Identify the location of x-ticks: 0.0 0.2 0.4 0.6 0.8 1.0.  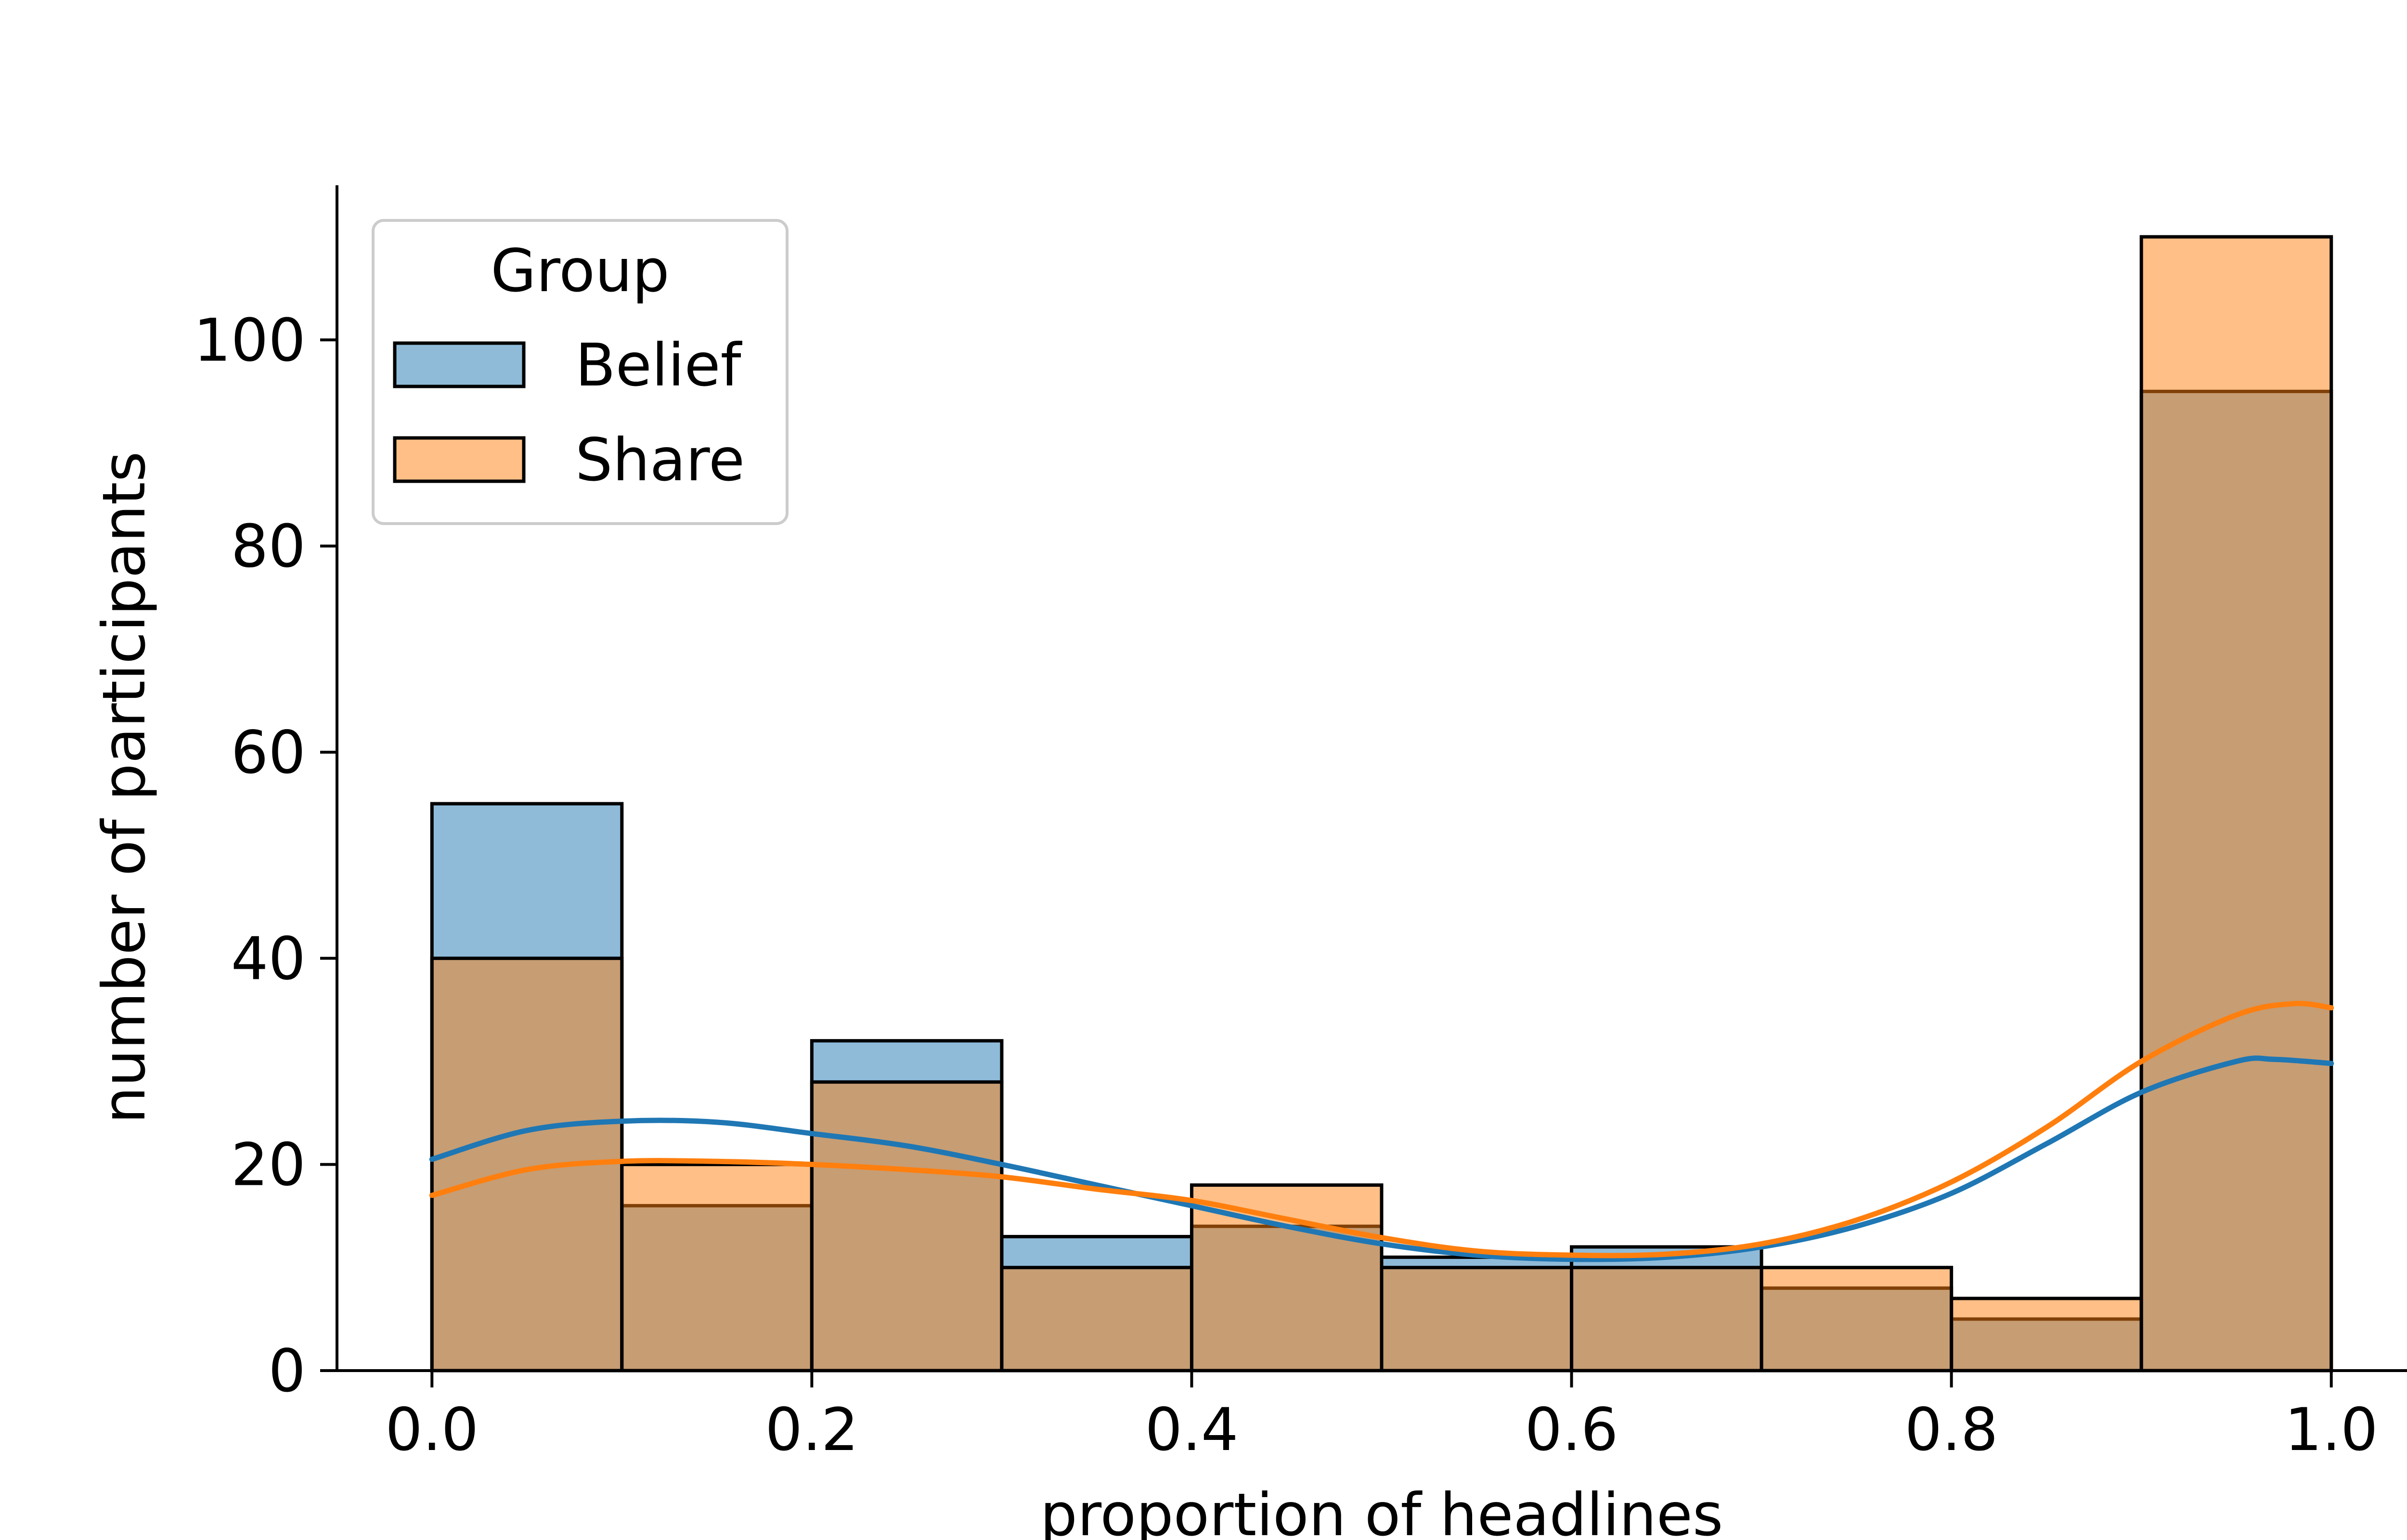
(1381, 1417).